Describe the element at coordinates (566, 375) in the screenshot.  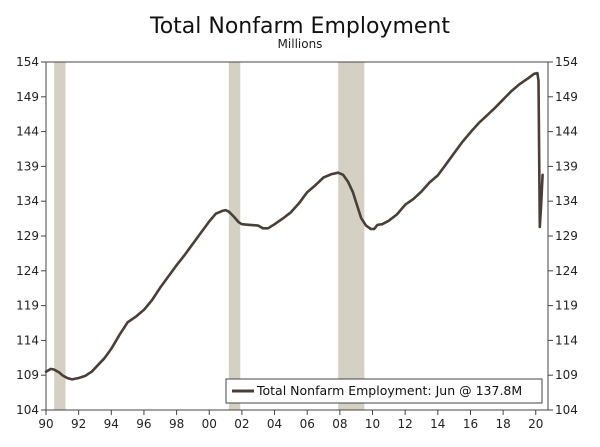
I see `y-tick-label-right: 109` at that location.